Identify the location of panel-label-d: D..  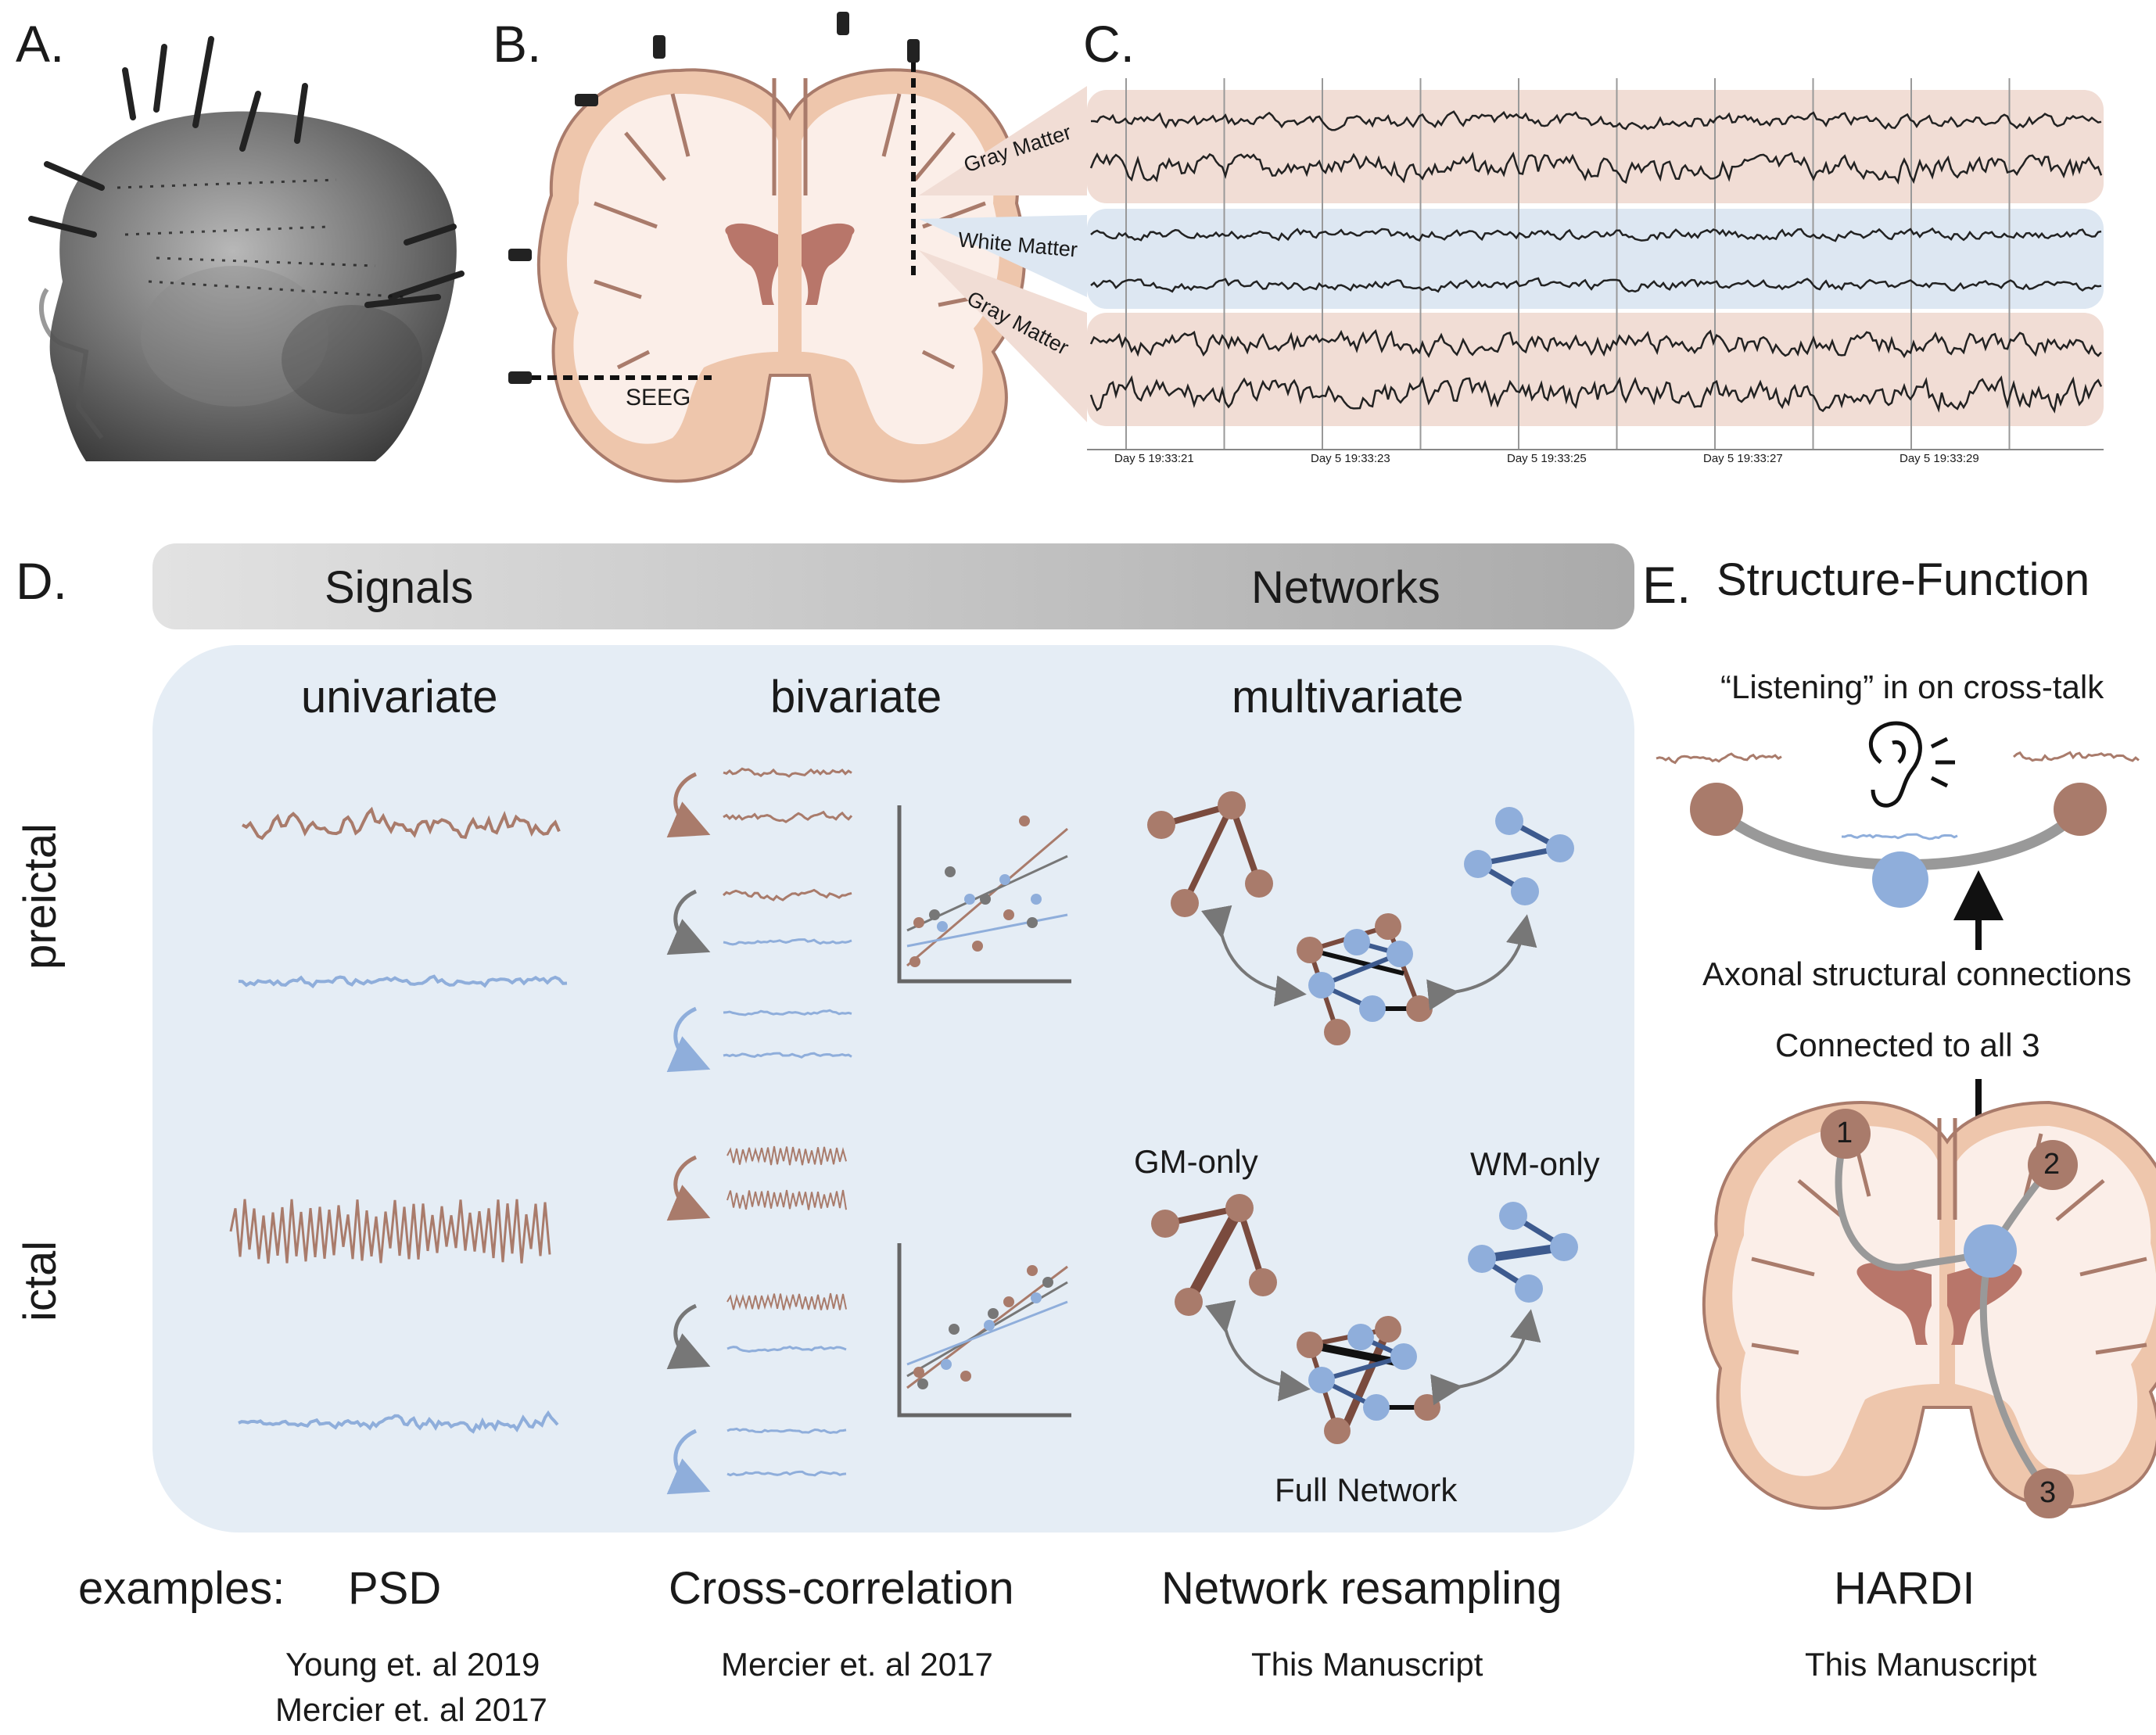
(41, 581).